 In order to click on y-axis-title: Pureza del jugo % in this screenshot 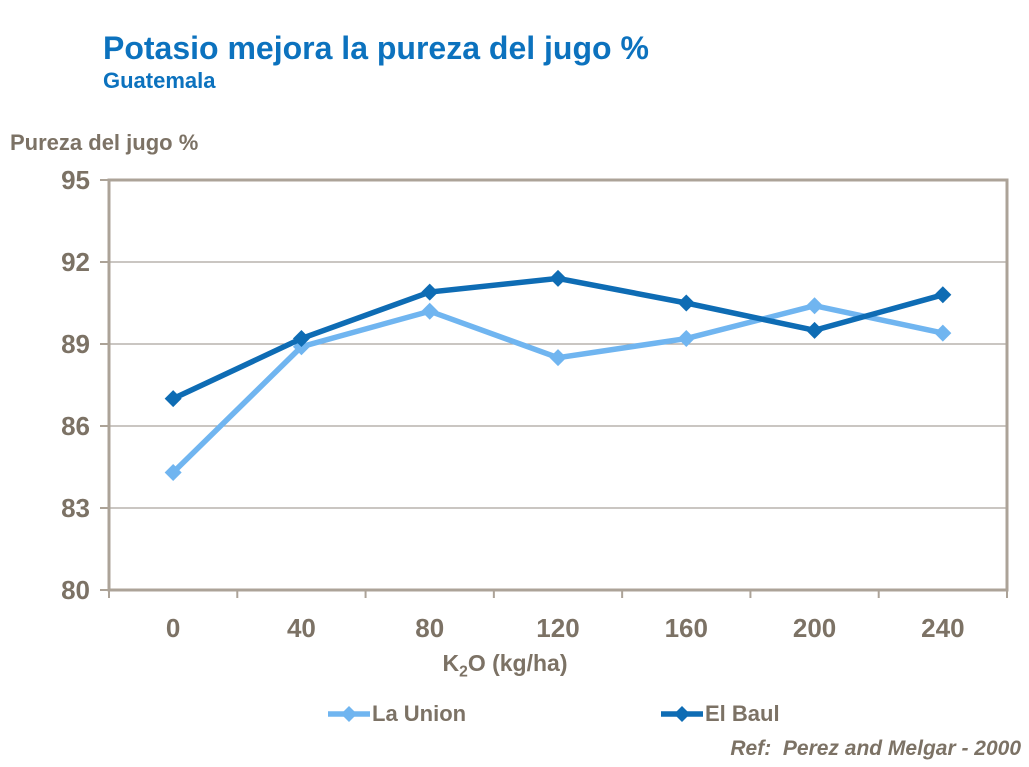, I will do `click(104, 142)`.